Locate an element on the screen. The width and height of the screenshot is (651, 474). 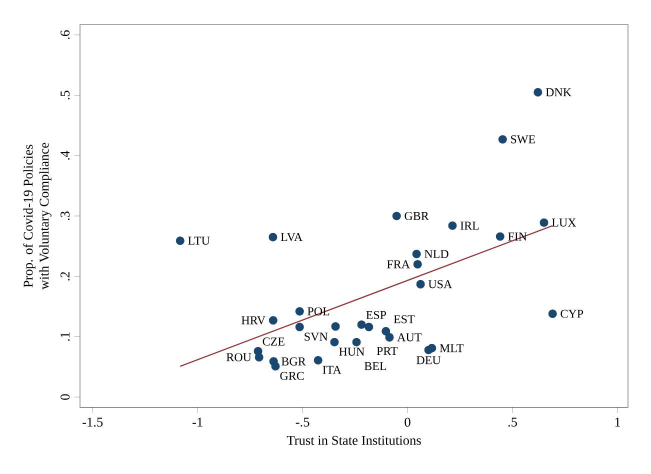
annotation: LTU is located at coordinates (199, 240).